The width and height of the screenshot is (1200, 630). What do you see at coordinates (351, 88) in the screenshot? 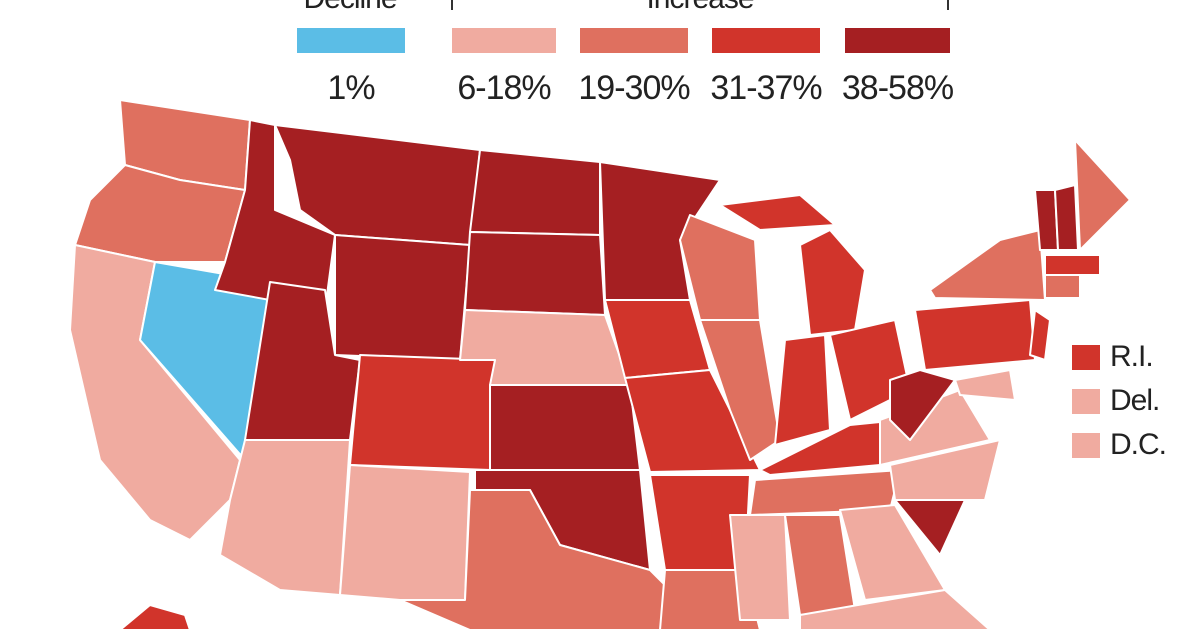
I see `legend-label: 1%` at bounding box center [351, 88].